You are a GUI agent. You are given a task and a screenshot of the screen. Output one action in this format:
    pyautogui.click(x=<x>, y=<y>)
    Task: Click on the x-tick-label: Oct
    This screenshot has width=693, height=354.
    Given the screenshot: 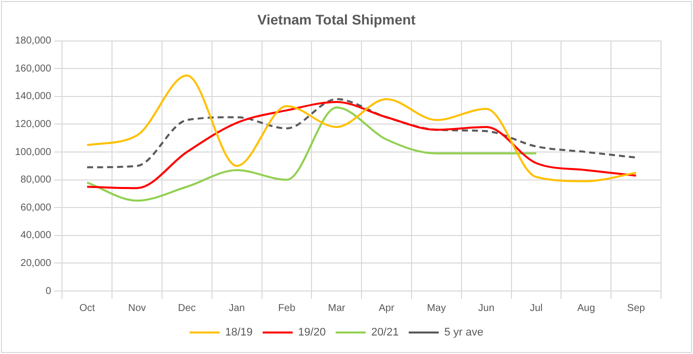 What is the action you would take?
    pyautogui.click(x=87, y=308)
    